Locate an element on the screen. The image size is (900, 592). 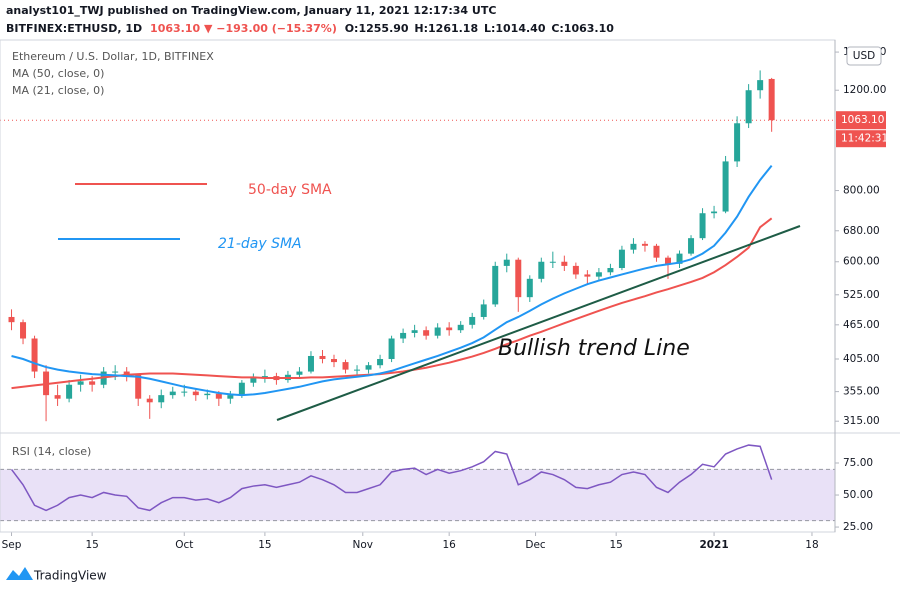
change: 1063.10 ▼ −193.00 (−15.37%) is located at coordinates (243, 28).